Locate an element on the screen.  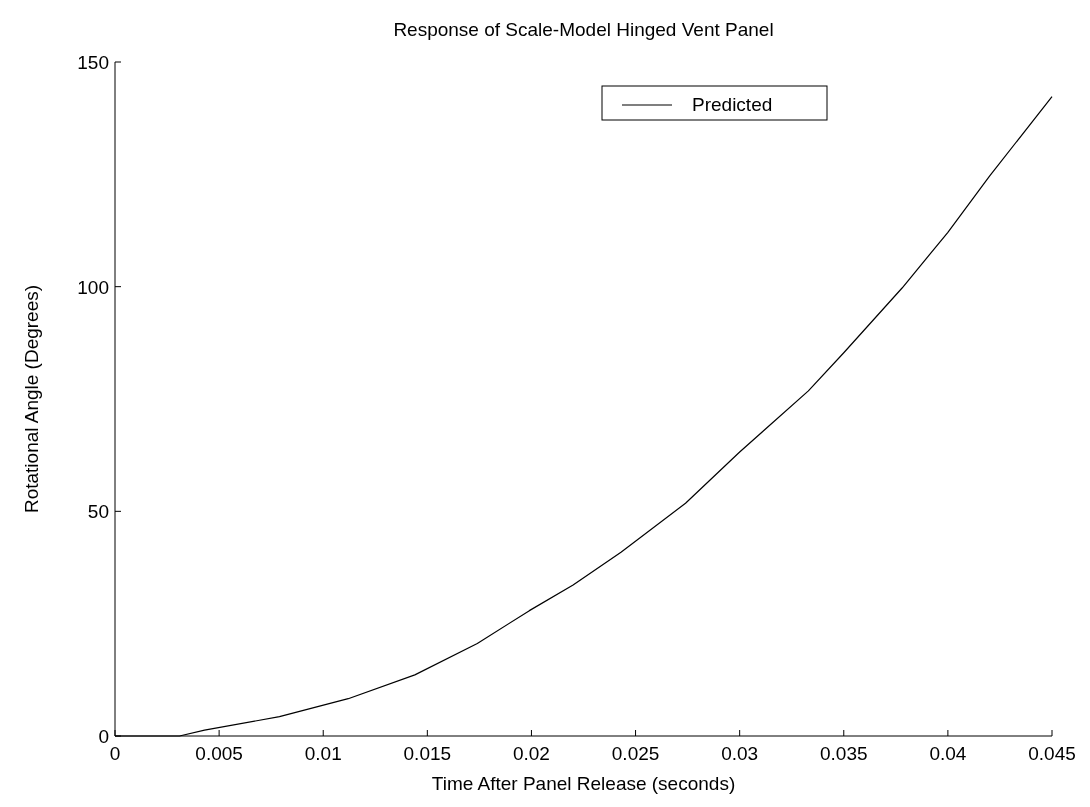
chart-title: Response of Scale-Model Hinged Vent Panel is located at coordinates (583, 29).